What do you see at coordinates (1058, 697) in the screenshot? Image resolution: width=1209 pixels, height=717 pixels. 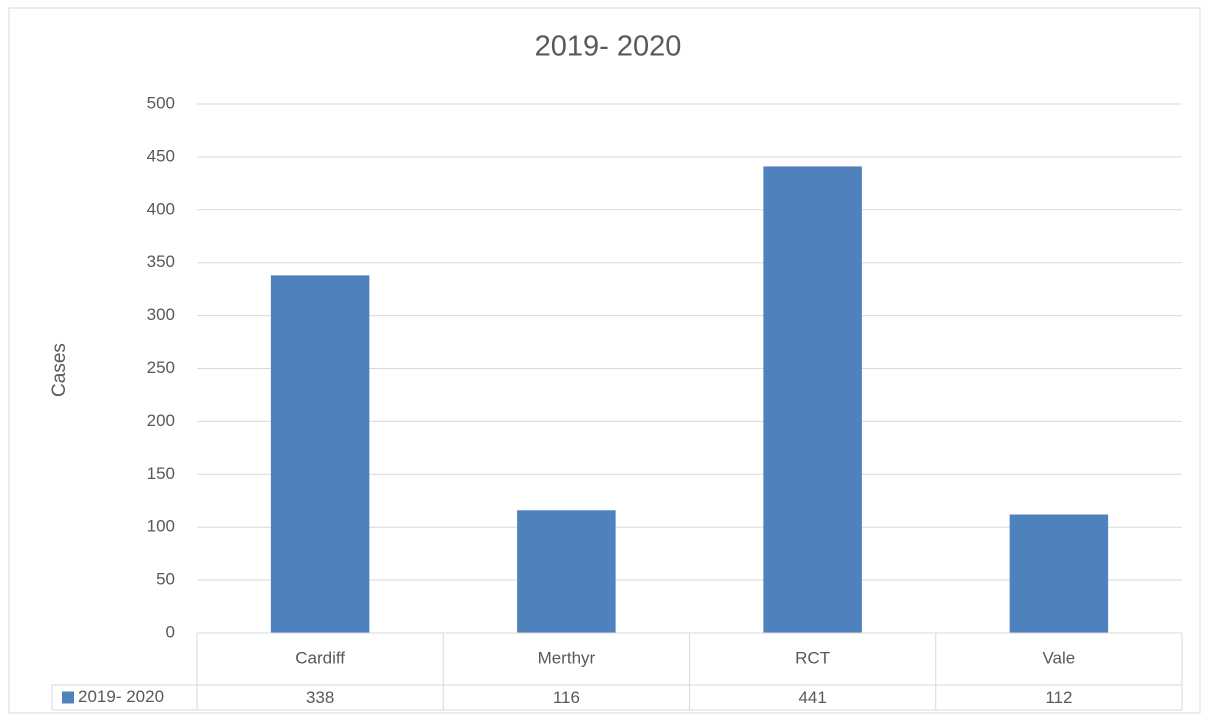 I see `table-value: 112` at bounding box center [1058, 697].